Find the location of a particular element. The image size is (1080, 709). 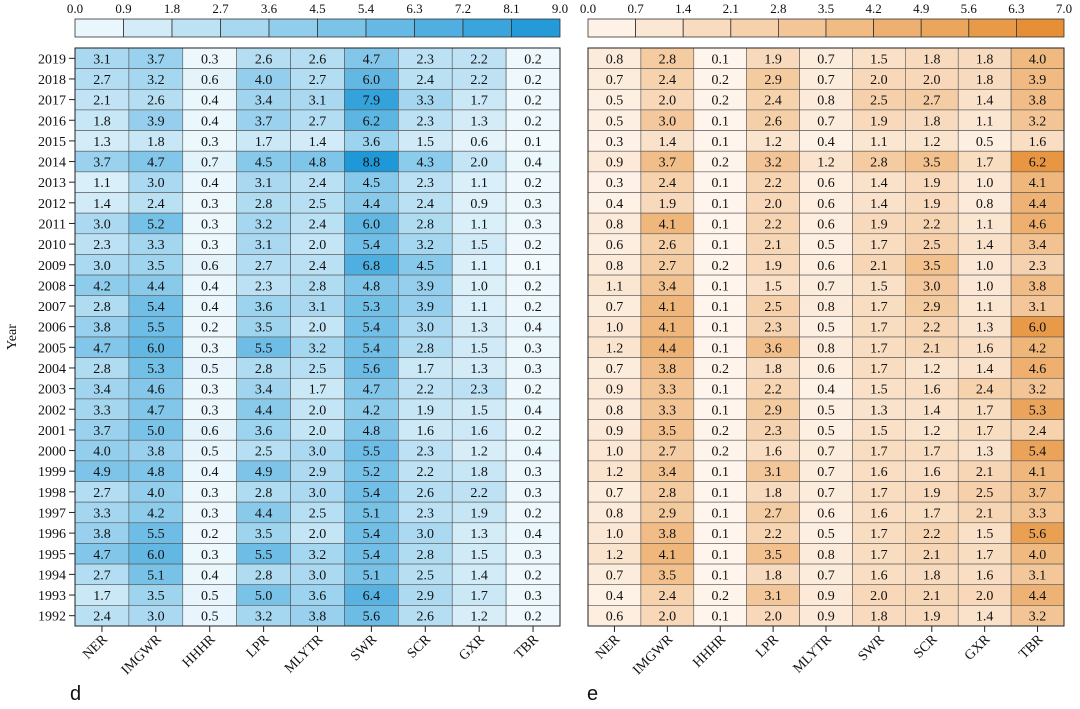

y-tick-label: 2009 is located at coordinates (52, 266).